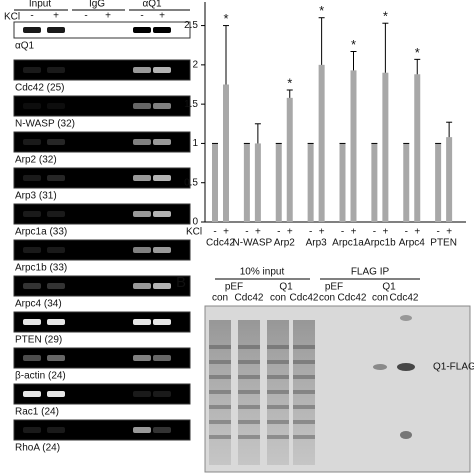  What do you see at coordinates (262, 272) in the screenshot?
I see `group-label: 10% input` at bounding box center [262, 272].